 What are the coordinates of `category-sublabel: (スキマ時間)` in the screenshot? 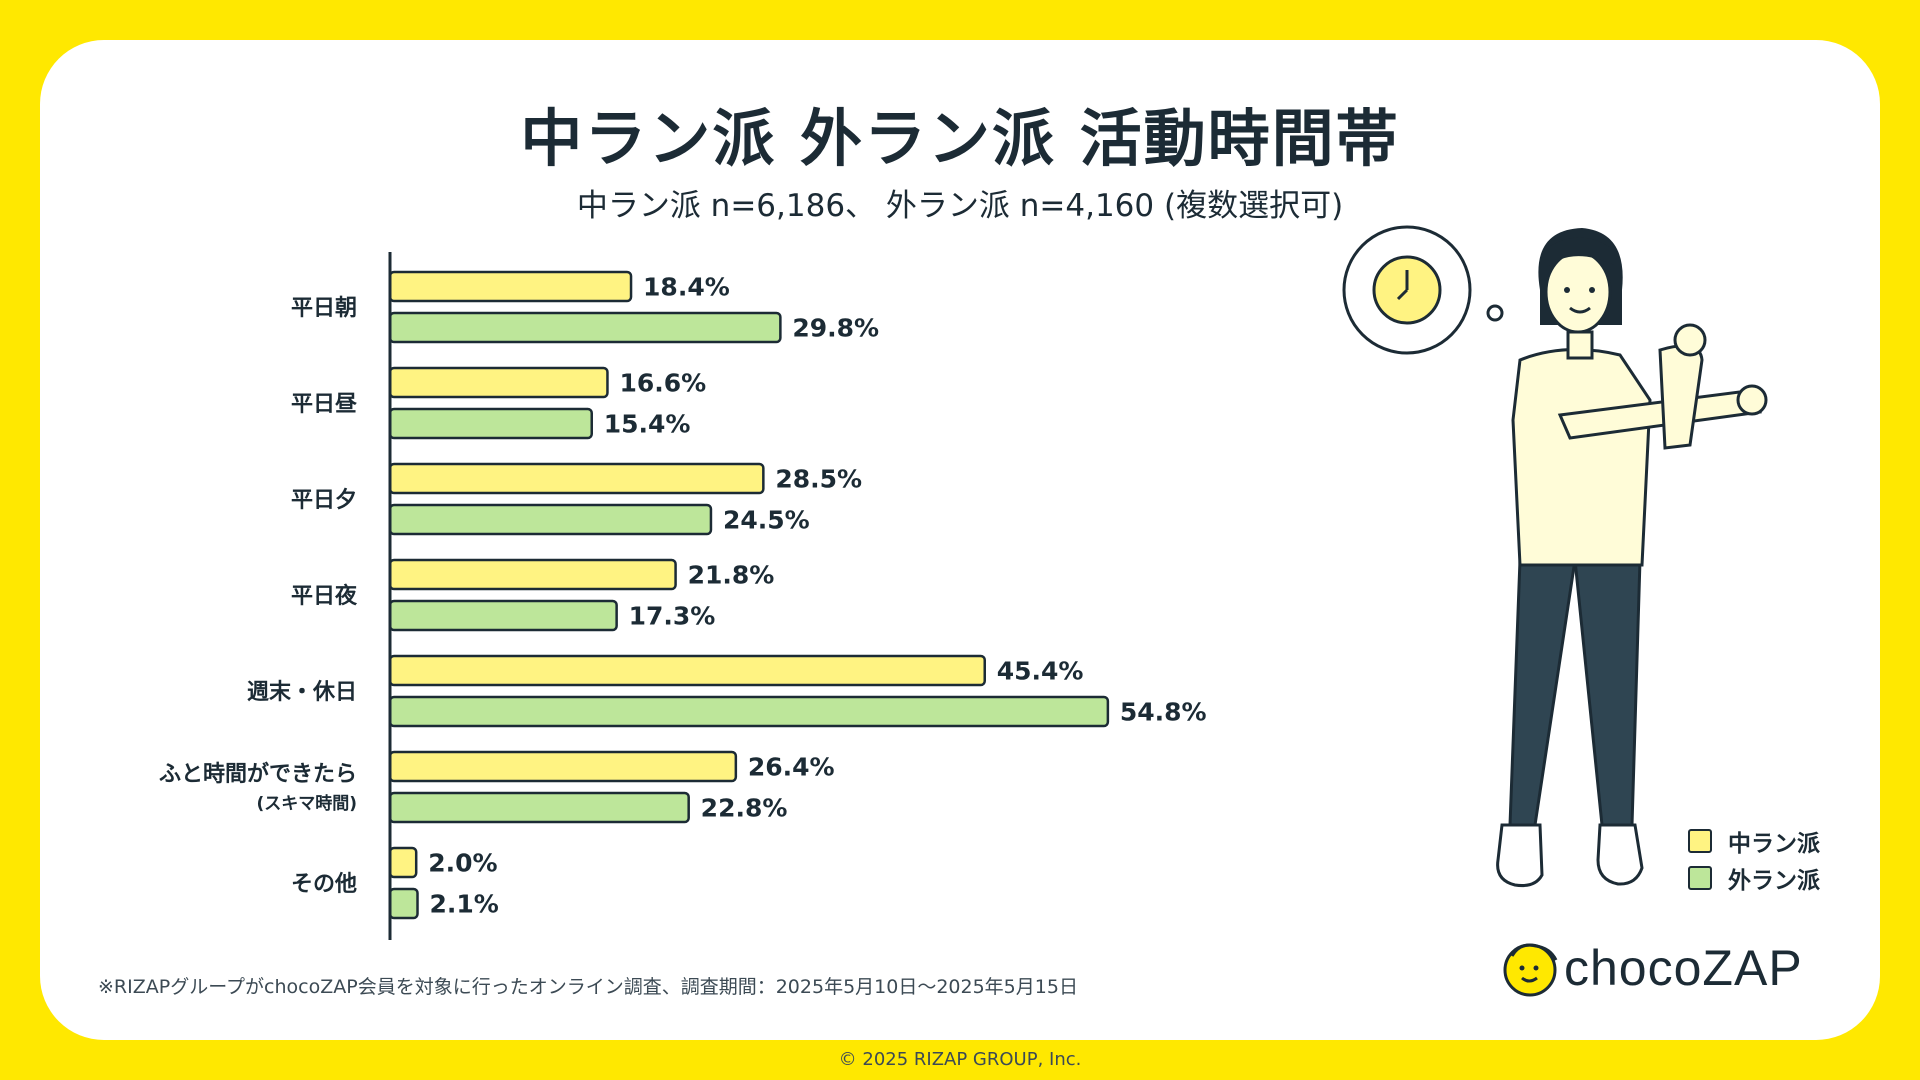 It's located at (306, 803).